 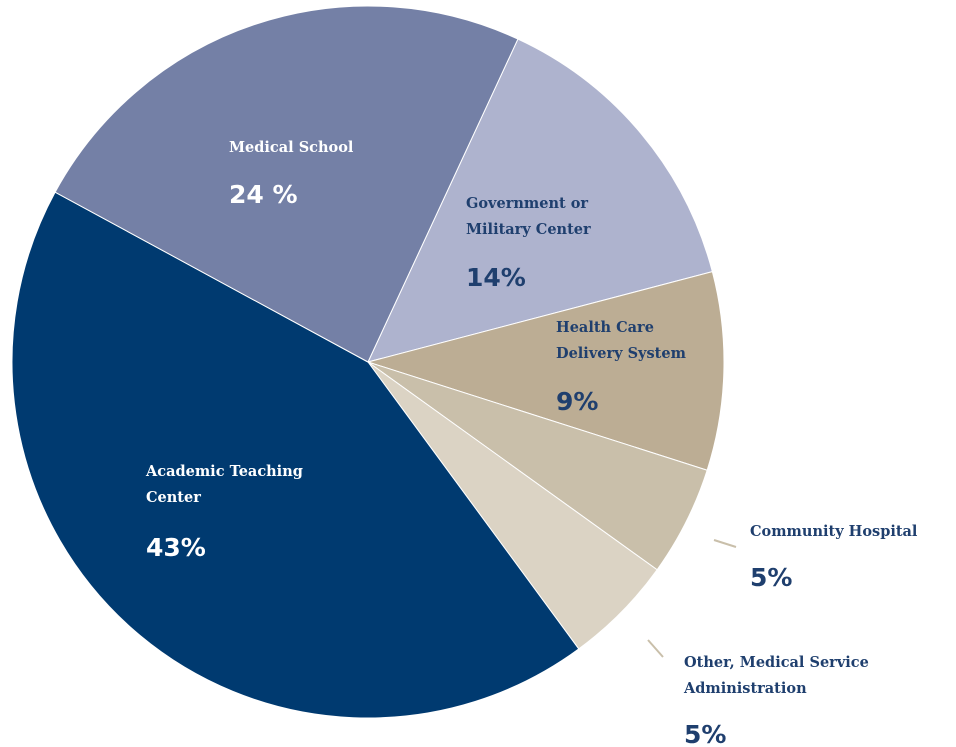 What do you see at coordinates (776, 675) in the screenshot?
I see `slice-label: Other, Medical Service Administration` at bounding box center [776, 675].